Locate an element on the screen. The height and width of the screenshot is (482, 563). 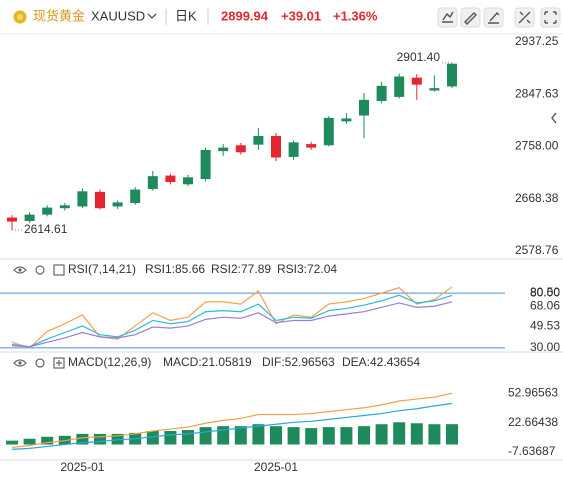
y-tick-label: 80.50 is located at coordinates (545, 292).